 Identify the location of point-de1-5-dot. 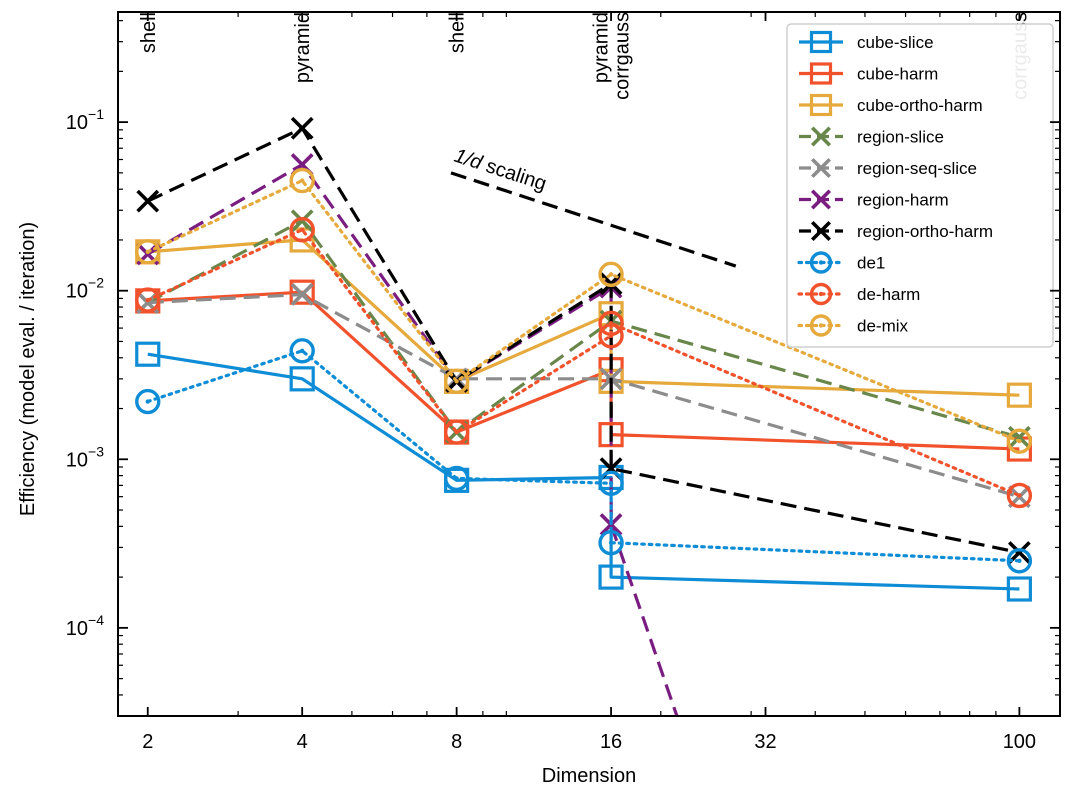
(1019, 560).